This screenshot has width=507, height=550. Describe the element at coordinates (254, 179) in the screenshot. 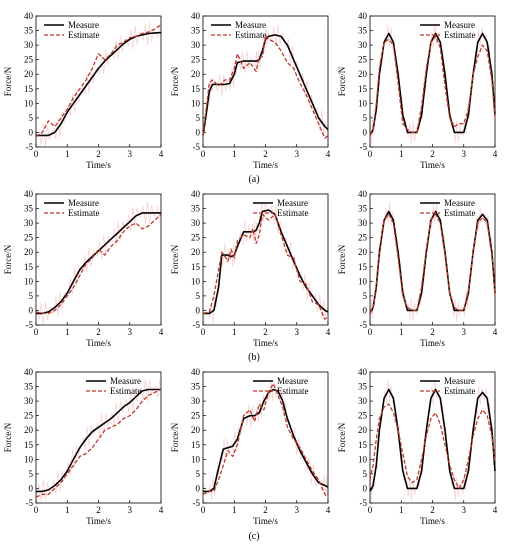

I see `panel-label-a: (a)` at that location.